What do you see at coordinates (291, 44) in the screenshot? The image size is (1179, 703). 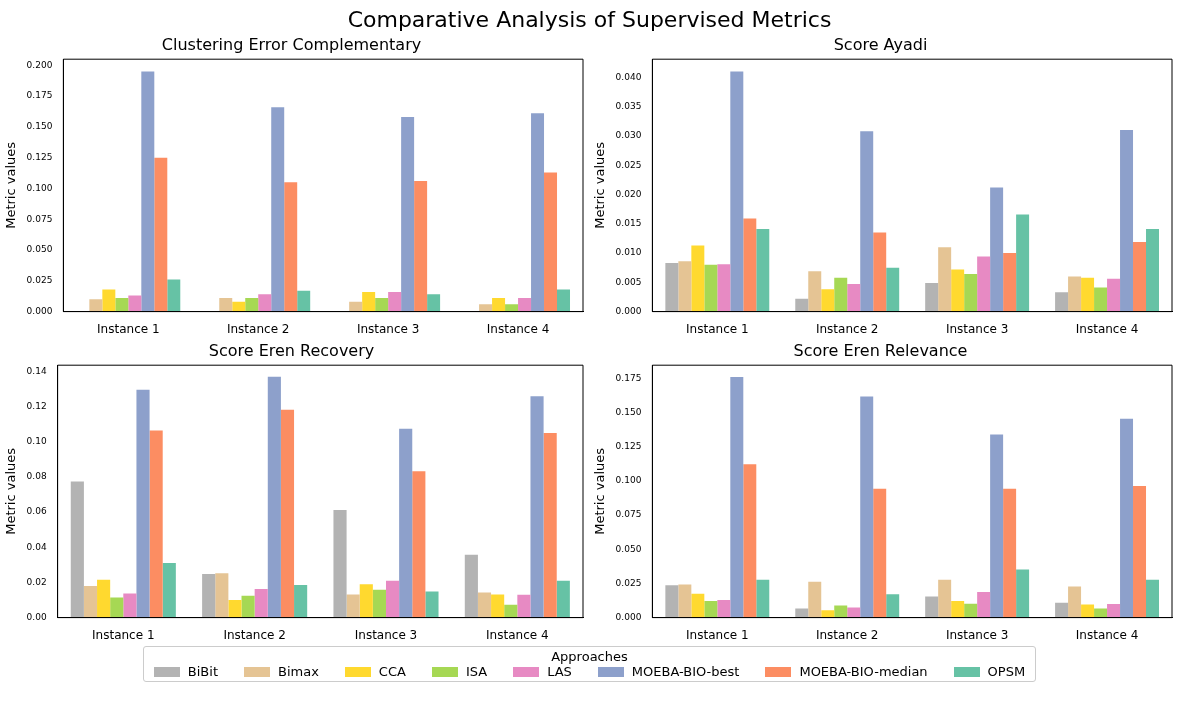 I see `chart-title: Clustering Error Complementary` at bounding box center [291, 44].